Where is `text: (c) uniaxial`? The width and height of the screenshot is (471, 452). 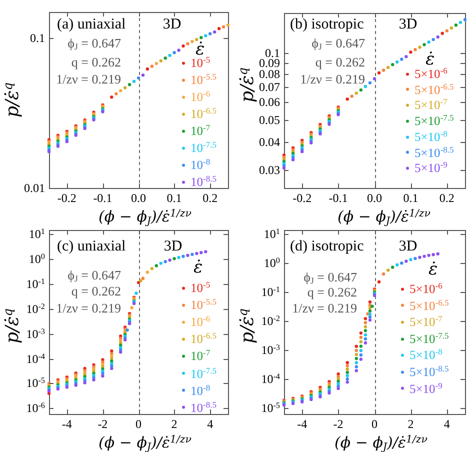
text: (c) uniaxial is located at coordinates (91, 246).